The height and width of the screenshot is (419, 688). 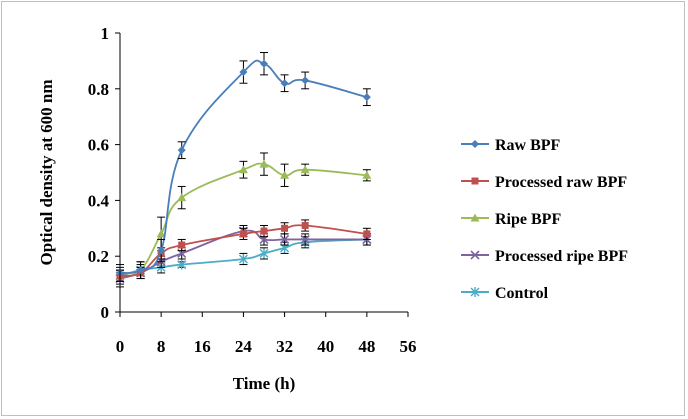 I want to click on series-control, so click(x=243, y=257).